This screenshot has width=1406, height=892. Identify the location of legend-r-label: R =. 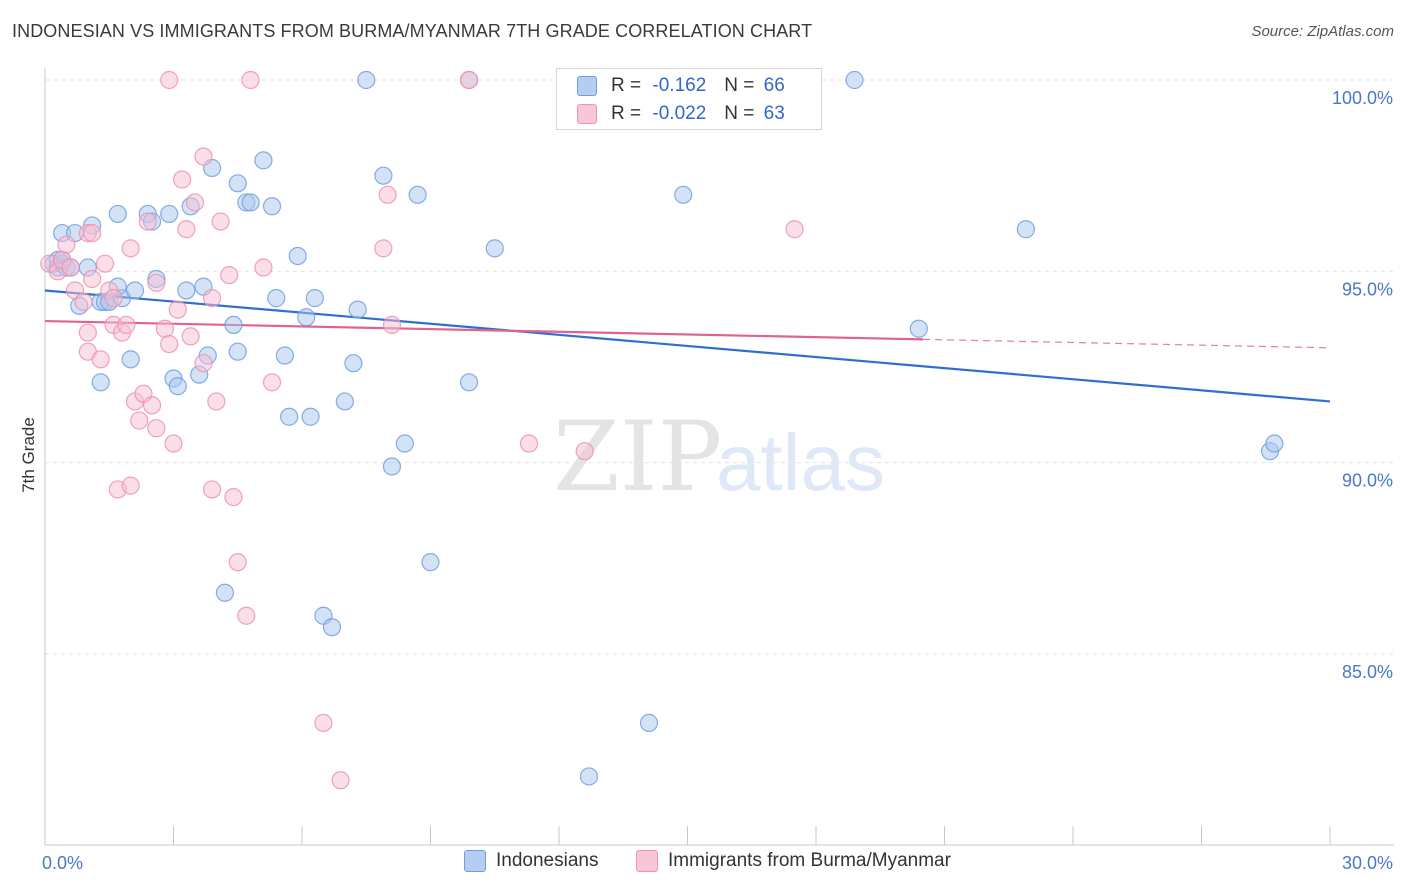
(626, 85).